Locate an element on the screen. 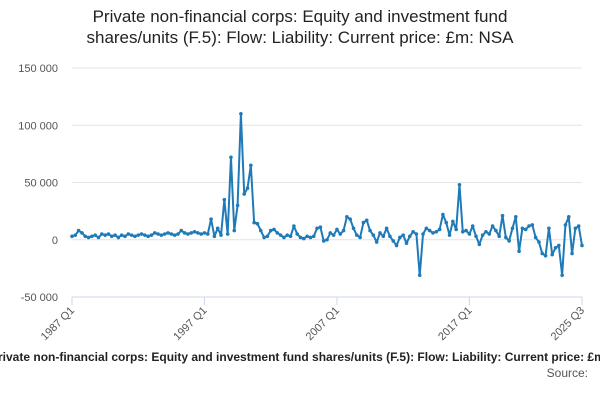 This screenshot has height=400, width=600. x-tick-label: 2007 Q1 is located at coordinates (323, 324).